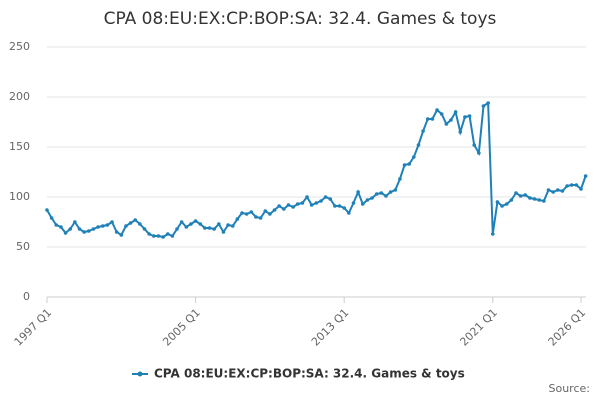 The image size is (600, 400). Describe the element at coordinates (26, 296) in the screenshot. I see `y-tick-label: 0` at that location.